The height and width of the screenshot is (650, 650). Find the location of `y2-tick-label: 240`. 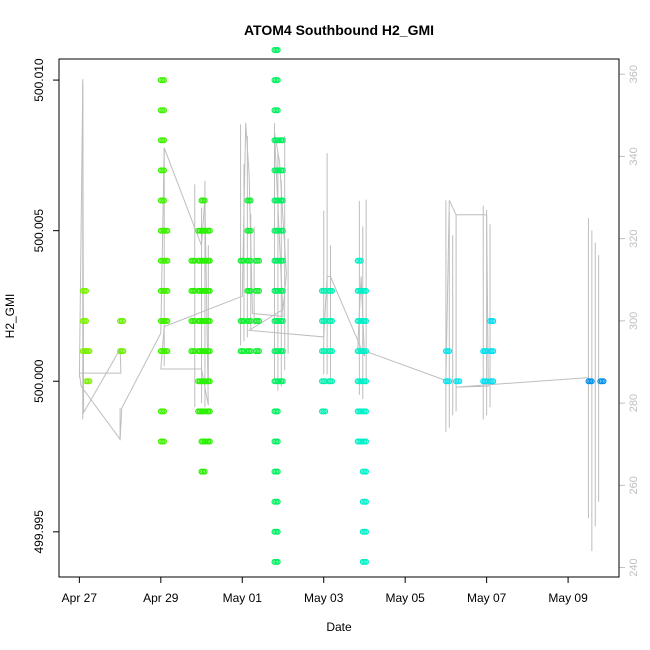

y2-tick-label: 240 is located at coordinates (634, 567).